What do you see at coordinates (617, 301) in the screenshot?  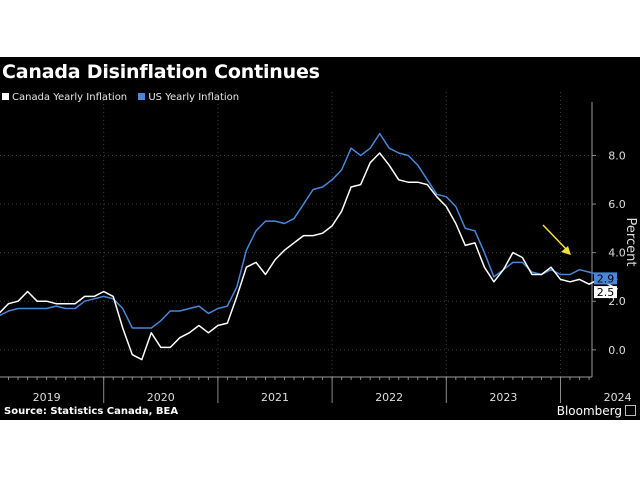 I see `y-tick-label: 2.0` at bounding box center [617, 301].